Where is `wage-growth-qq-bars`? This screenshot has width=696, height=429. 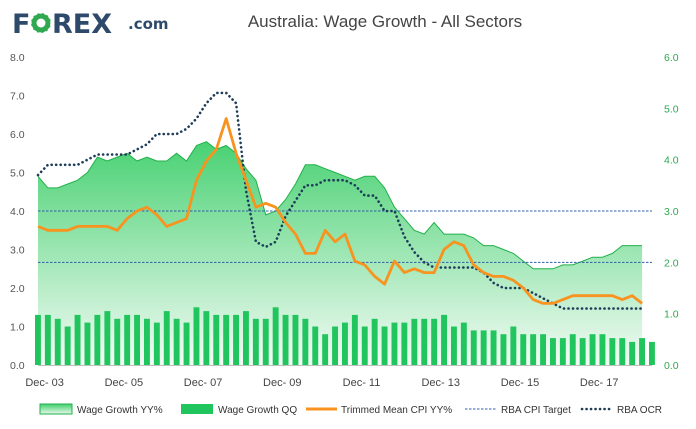 wage-growth-qq-bars is located at coordinates (345, 336).